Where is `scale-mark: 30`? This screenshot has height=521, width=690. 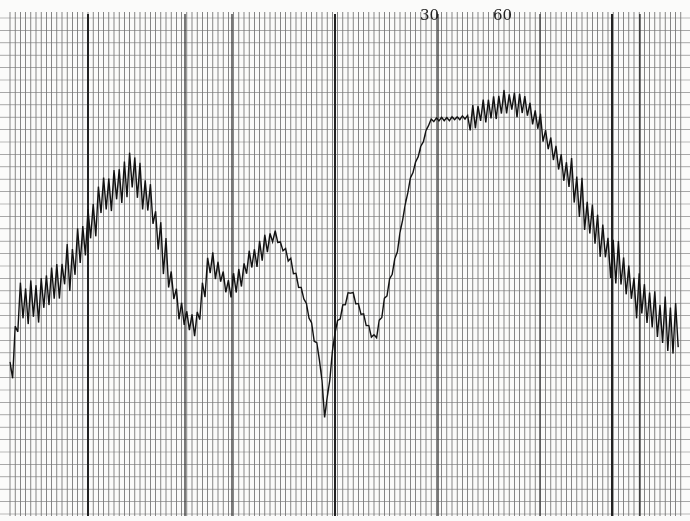
scale-mark: 30 is located at coordinates (429, 15).